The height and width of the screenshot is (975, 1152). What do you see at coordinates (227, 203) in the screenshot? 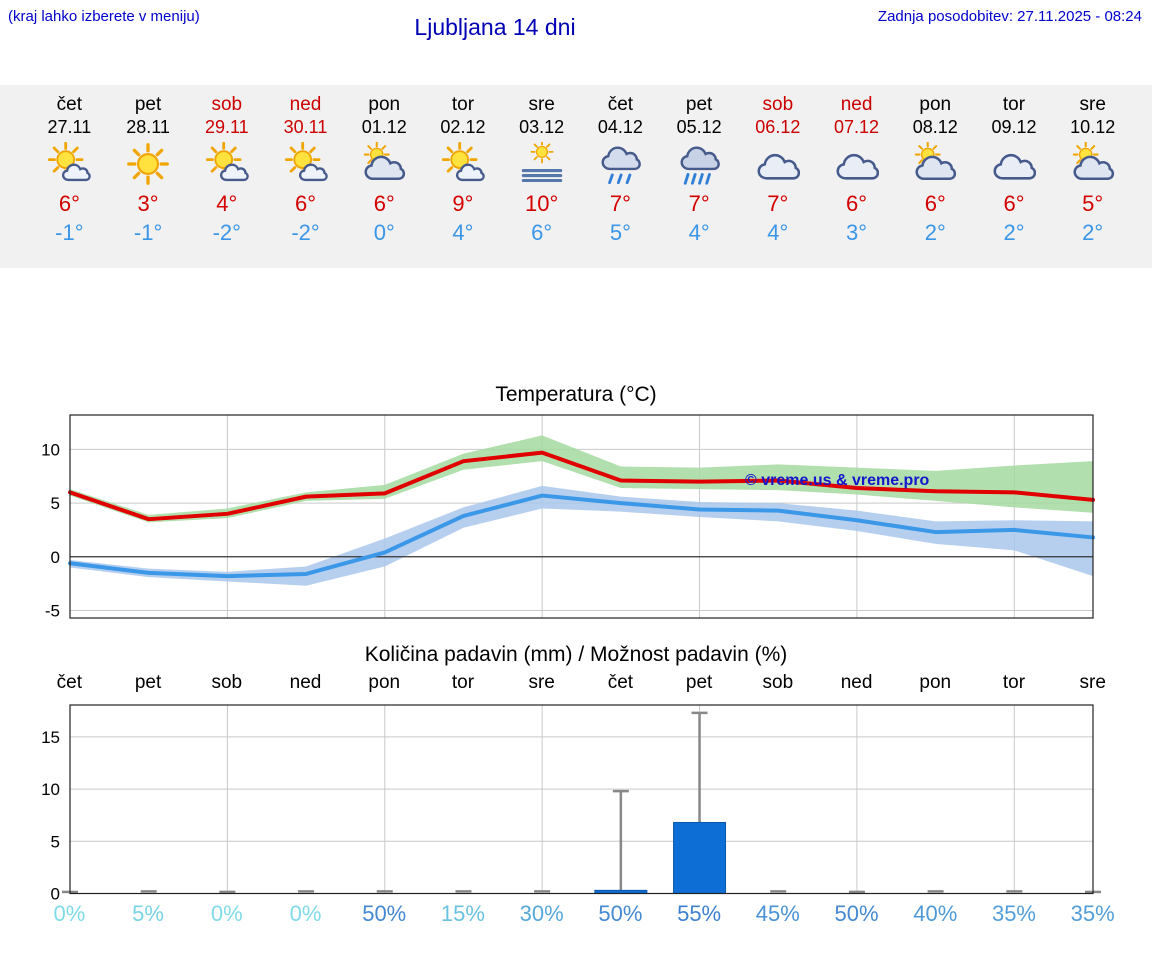
I see `max-temperature: 4°` at bounding box center [227, 203].